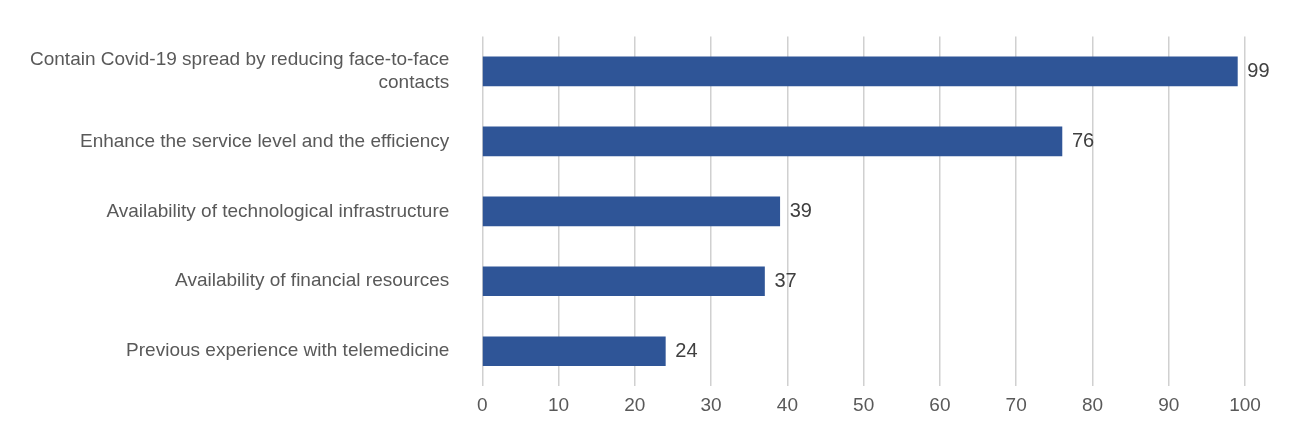 This screenshot has width=1295, height=434. Describe the element at coordinates (940, 404) in the screenshot. I see `x-tick-label: 60` at that location.